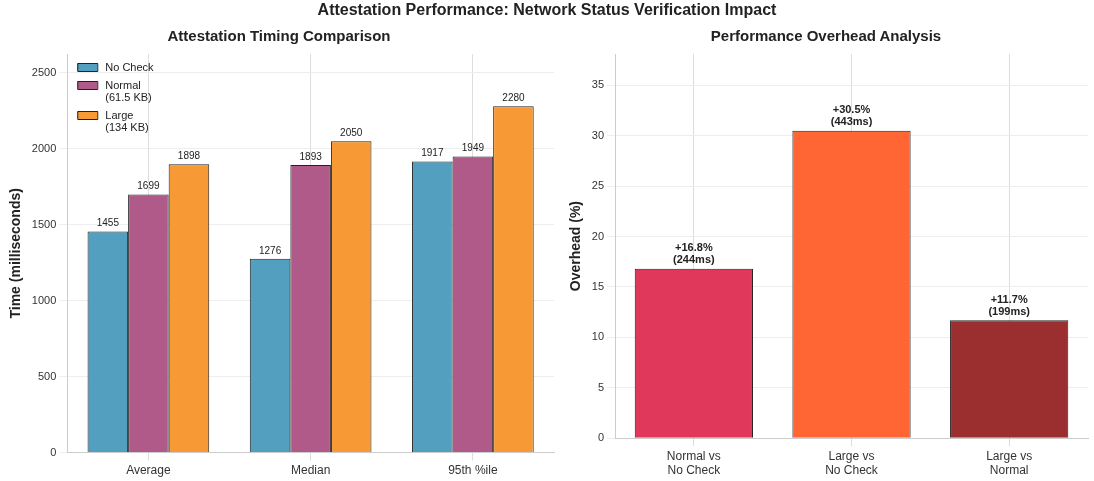  I want to click on y-tick-label: 30, so click(598, 134).